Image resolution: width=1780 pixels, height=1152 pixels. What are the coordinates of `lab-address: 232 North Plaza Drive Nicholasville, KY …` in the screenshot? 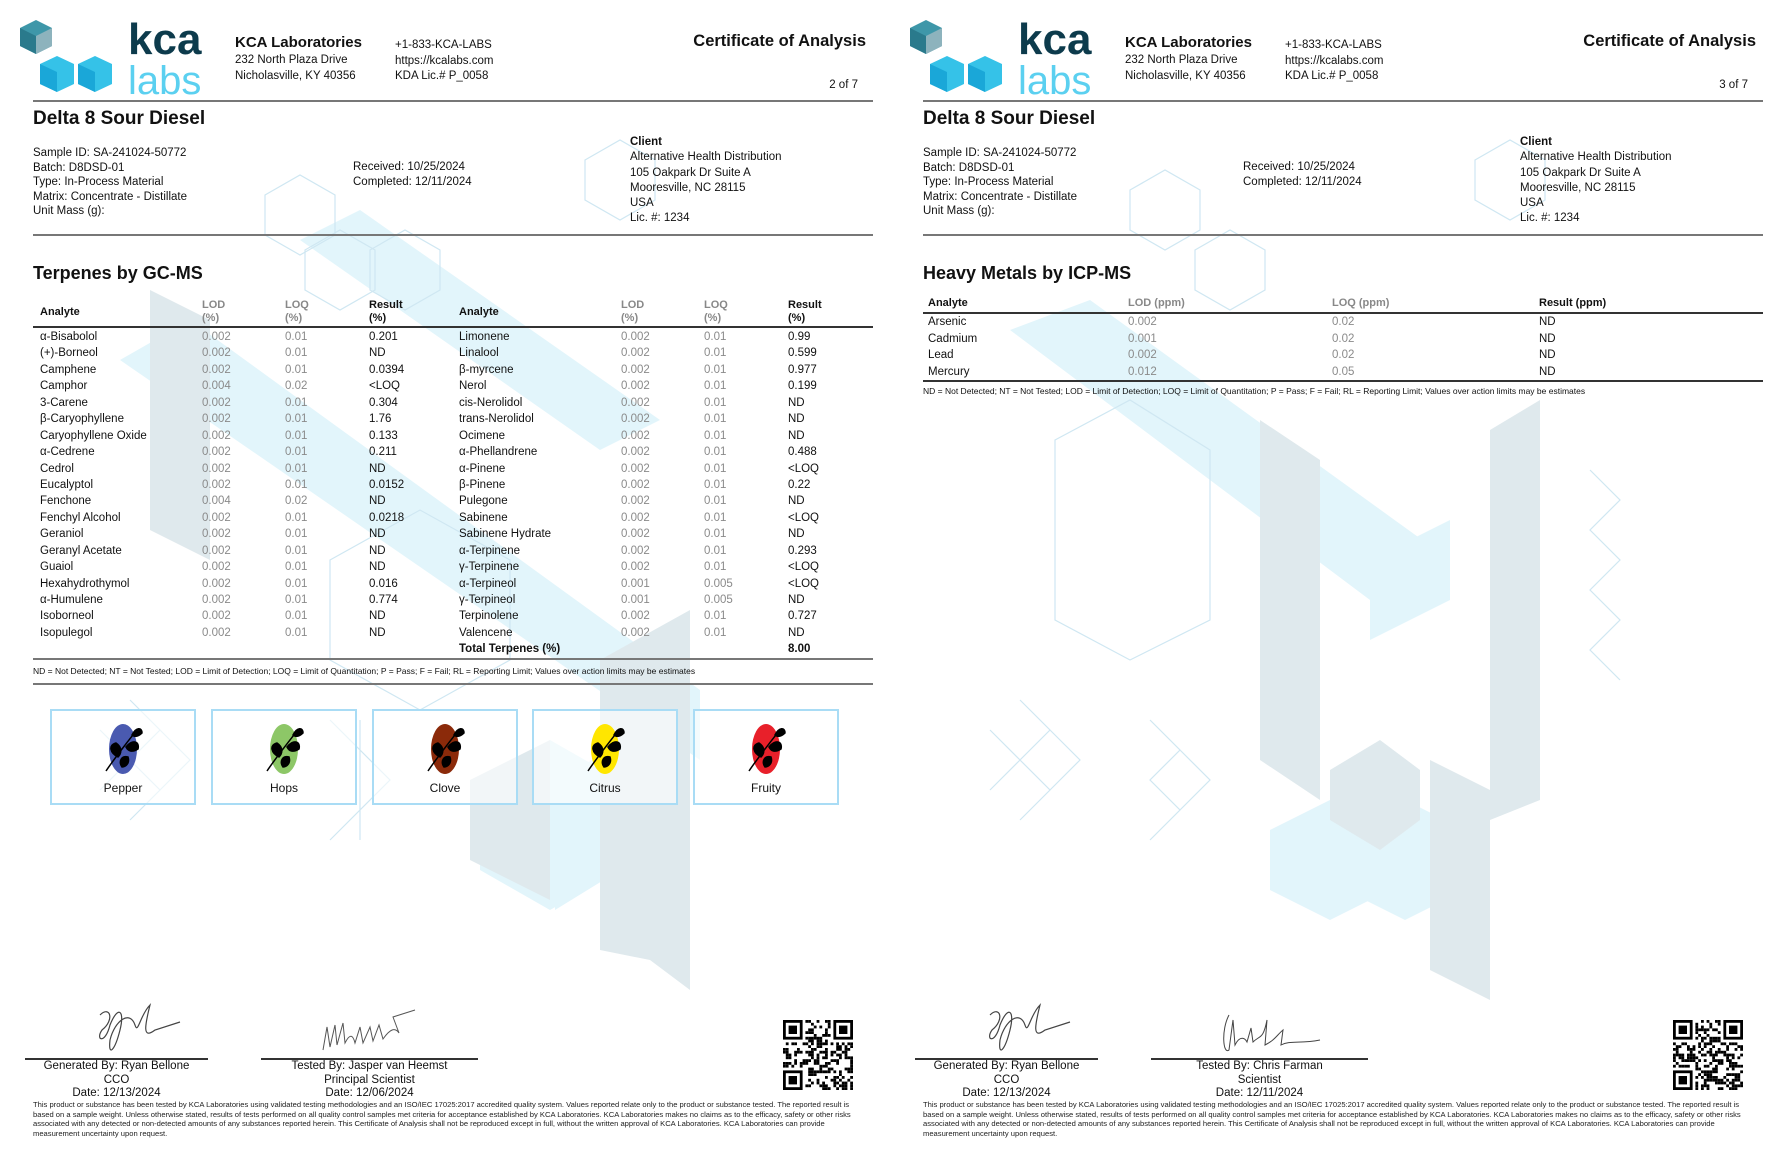 It's located at (295, 68).